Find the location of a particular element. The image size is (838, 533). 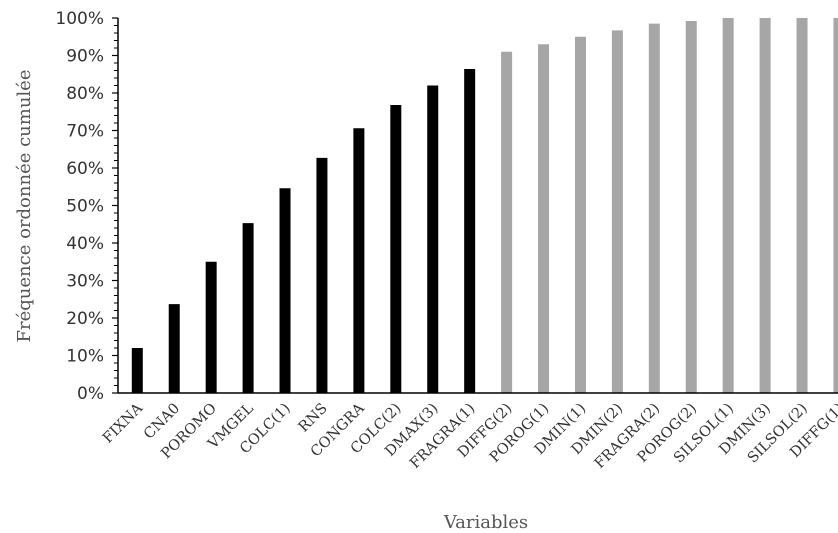

y-axis-ticks: 0% 10% 20% 30% 40% 50% 60% 70% 80% 90% 100% is located at coordinates (86, 206).